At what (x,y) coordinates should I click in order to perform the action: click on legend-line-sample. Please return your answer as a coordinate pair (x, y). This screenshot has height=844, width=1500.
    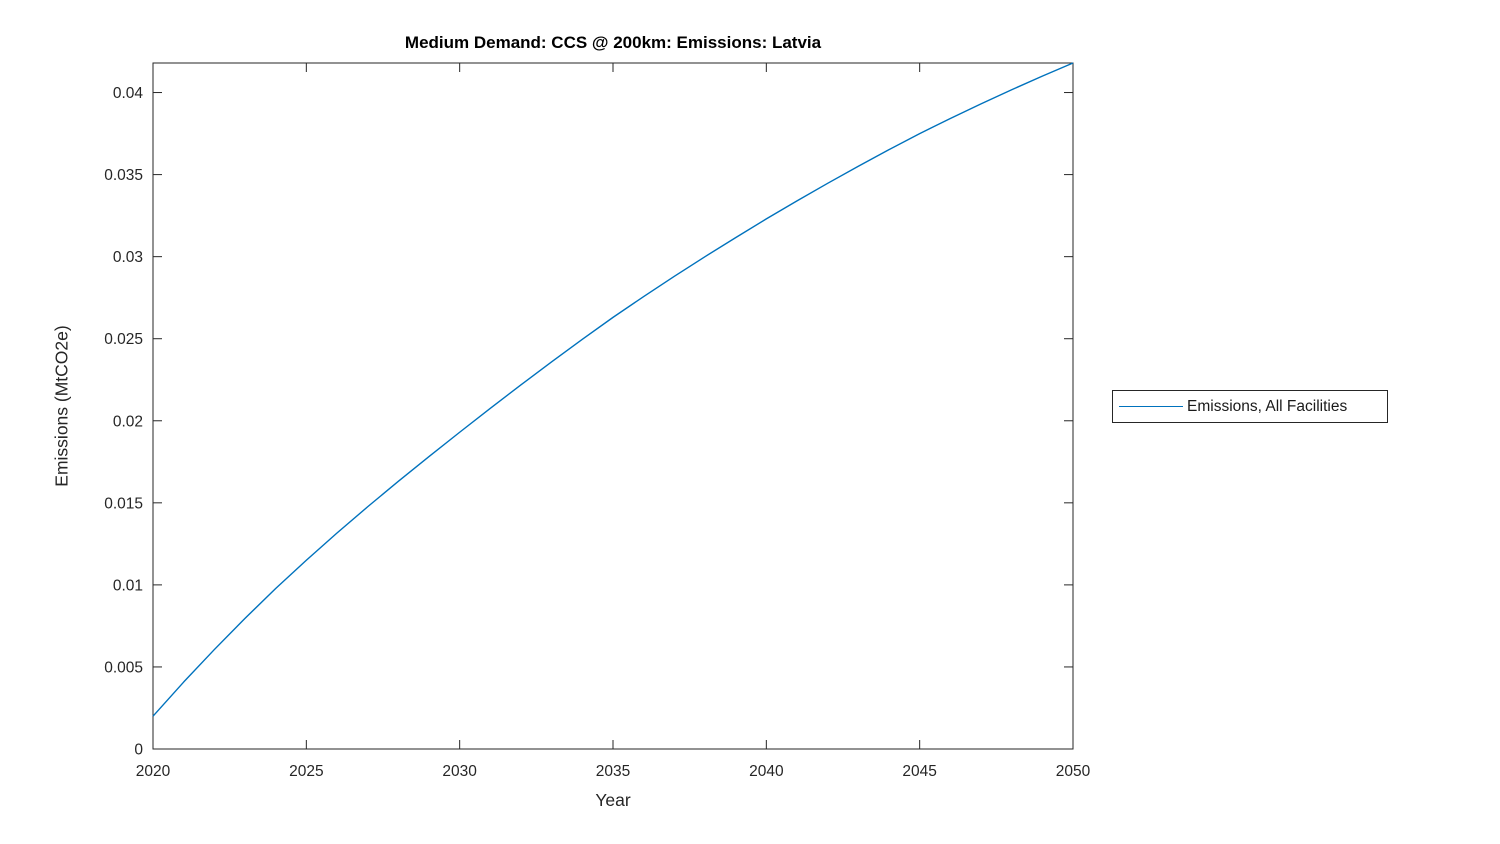
    Looking at the image, I should click on (1151, 406).